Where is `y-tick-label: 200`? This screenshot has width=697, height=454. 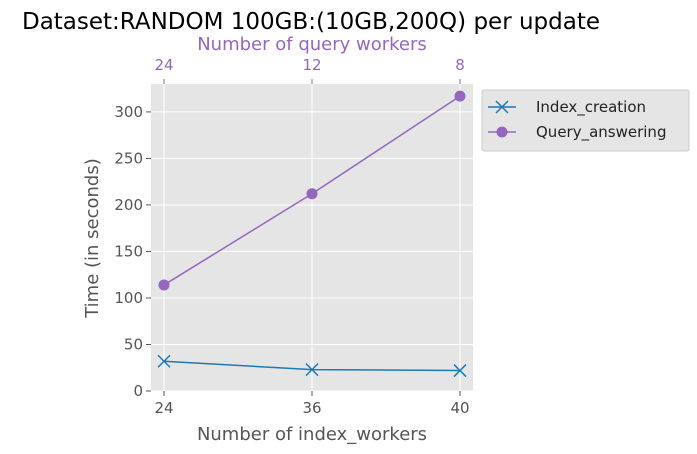
y-tick-label: 200 is located at coordinates (128, 205).